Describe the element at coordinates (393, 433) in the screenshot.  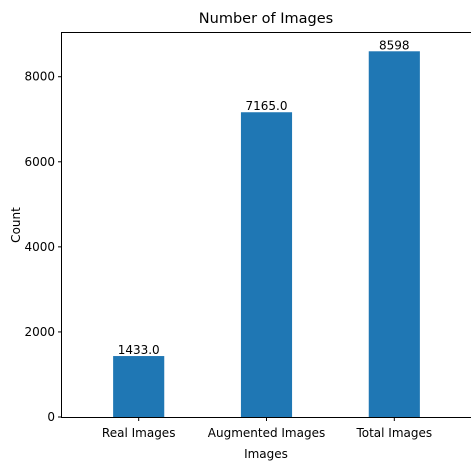
I see `x-tick-label: Total Images` at that location.